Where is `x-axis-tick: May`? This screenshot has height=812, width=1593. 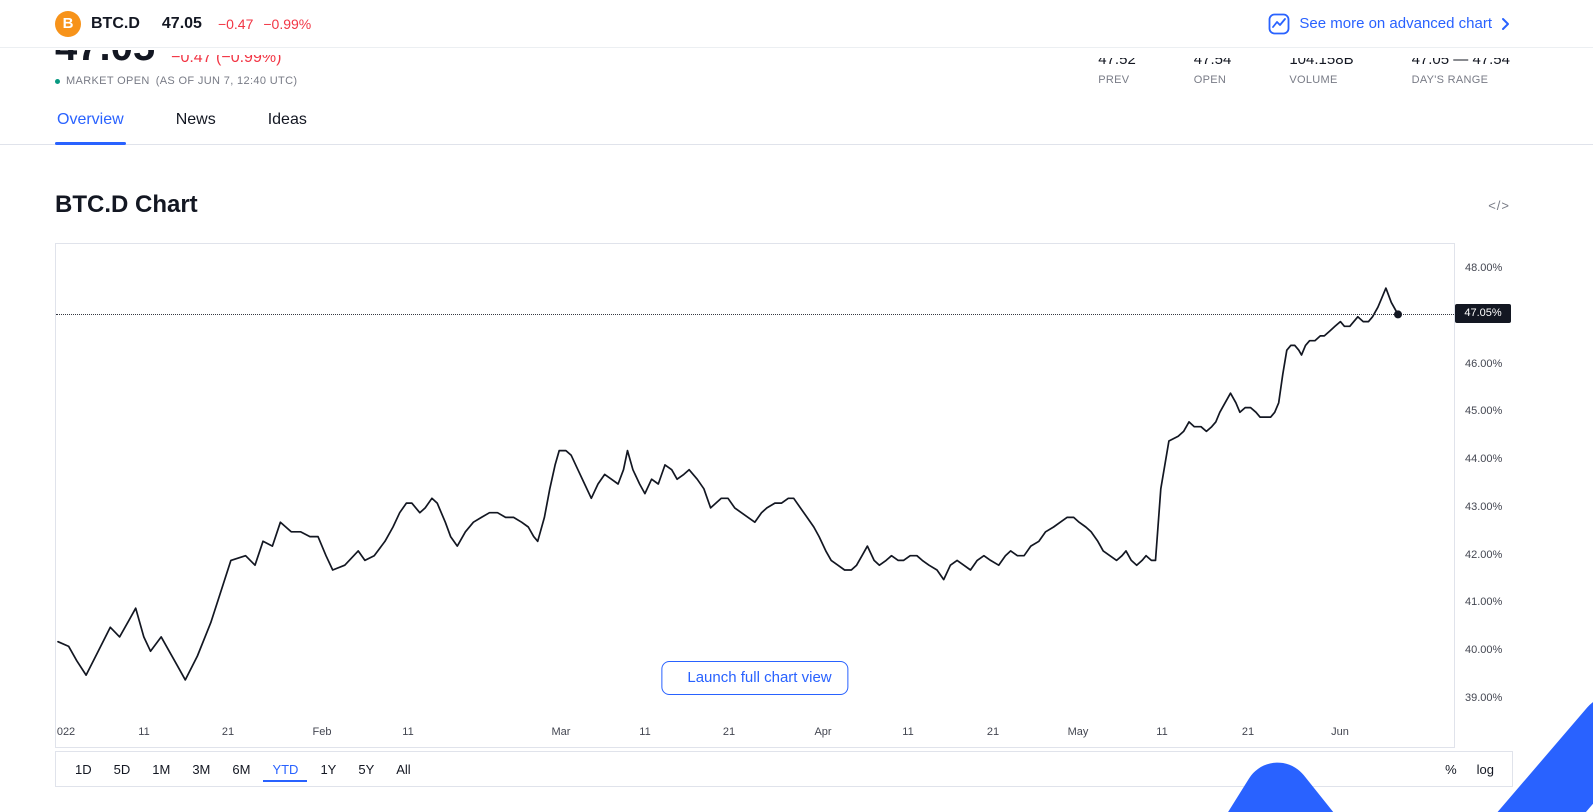 x-axis-tick: May is located at coordinates (1078, 732).